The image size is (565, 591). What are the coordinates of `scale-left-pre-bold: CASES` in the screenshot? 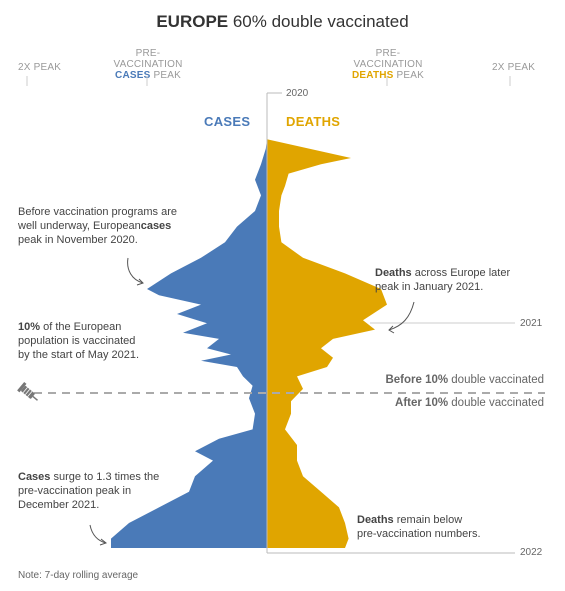 It's located at (133, 75).